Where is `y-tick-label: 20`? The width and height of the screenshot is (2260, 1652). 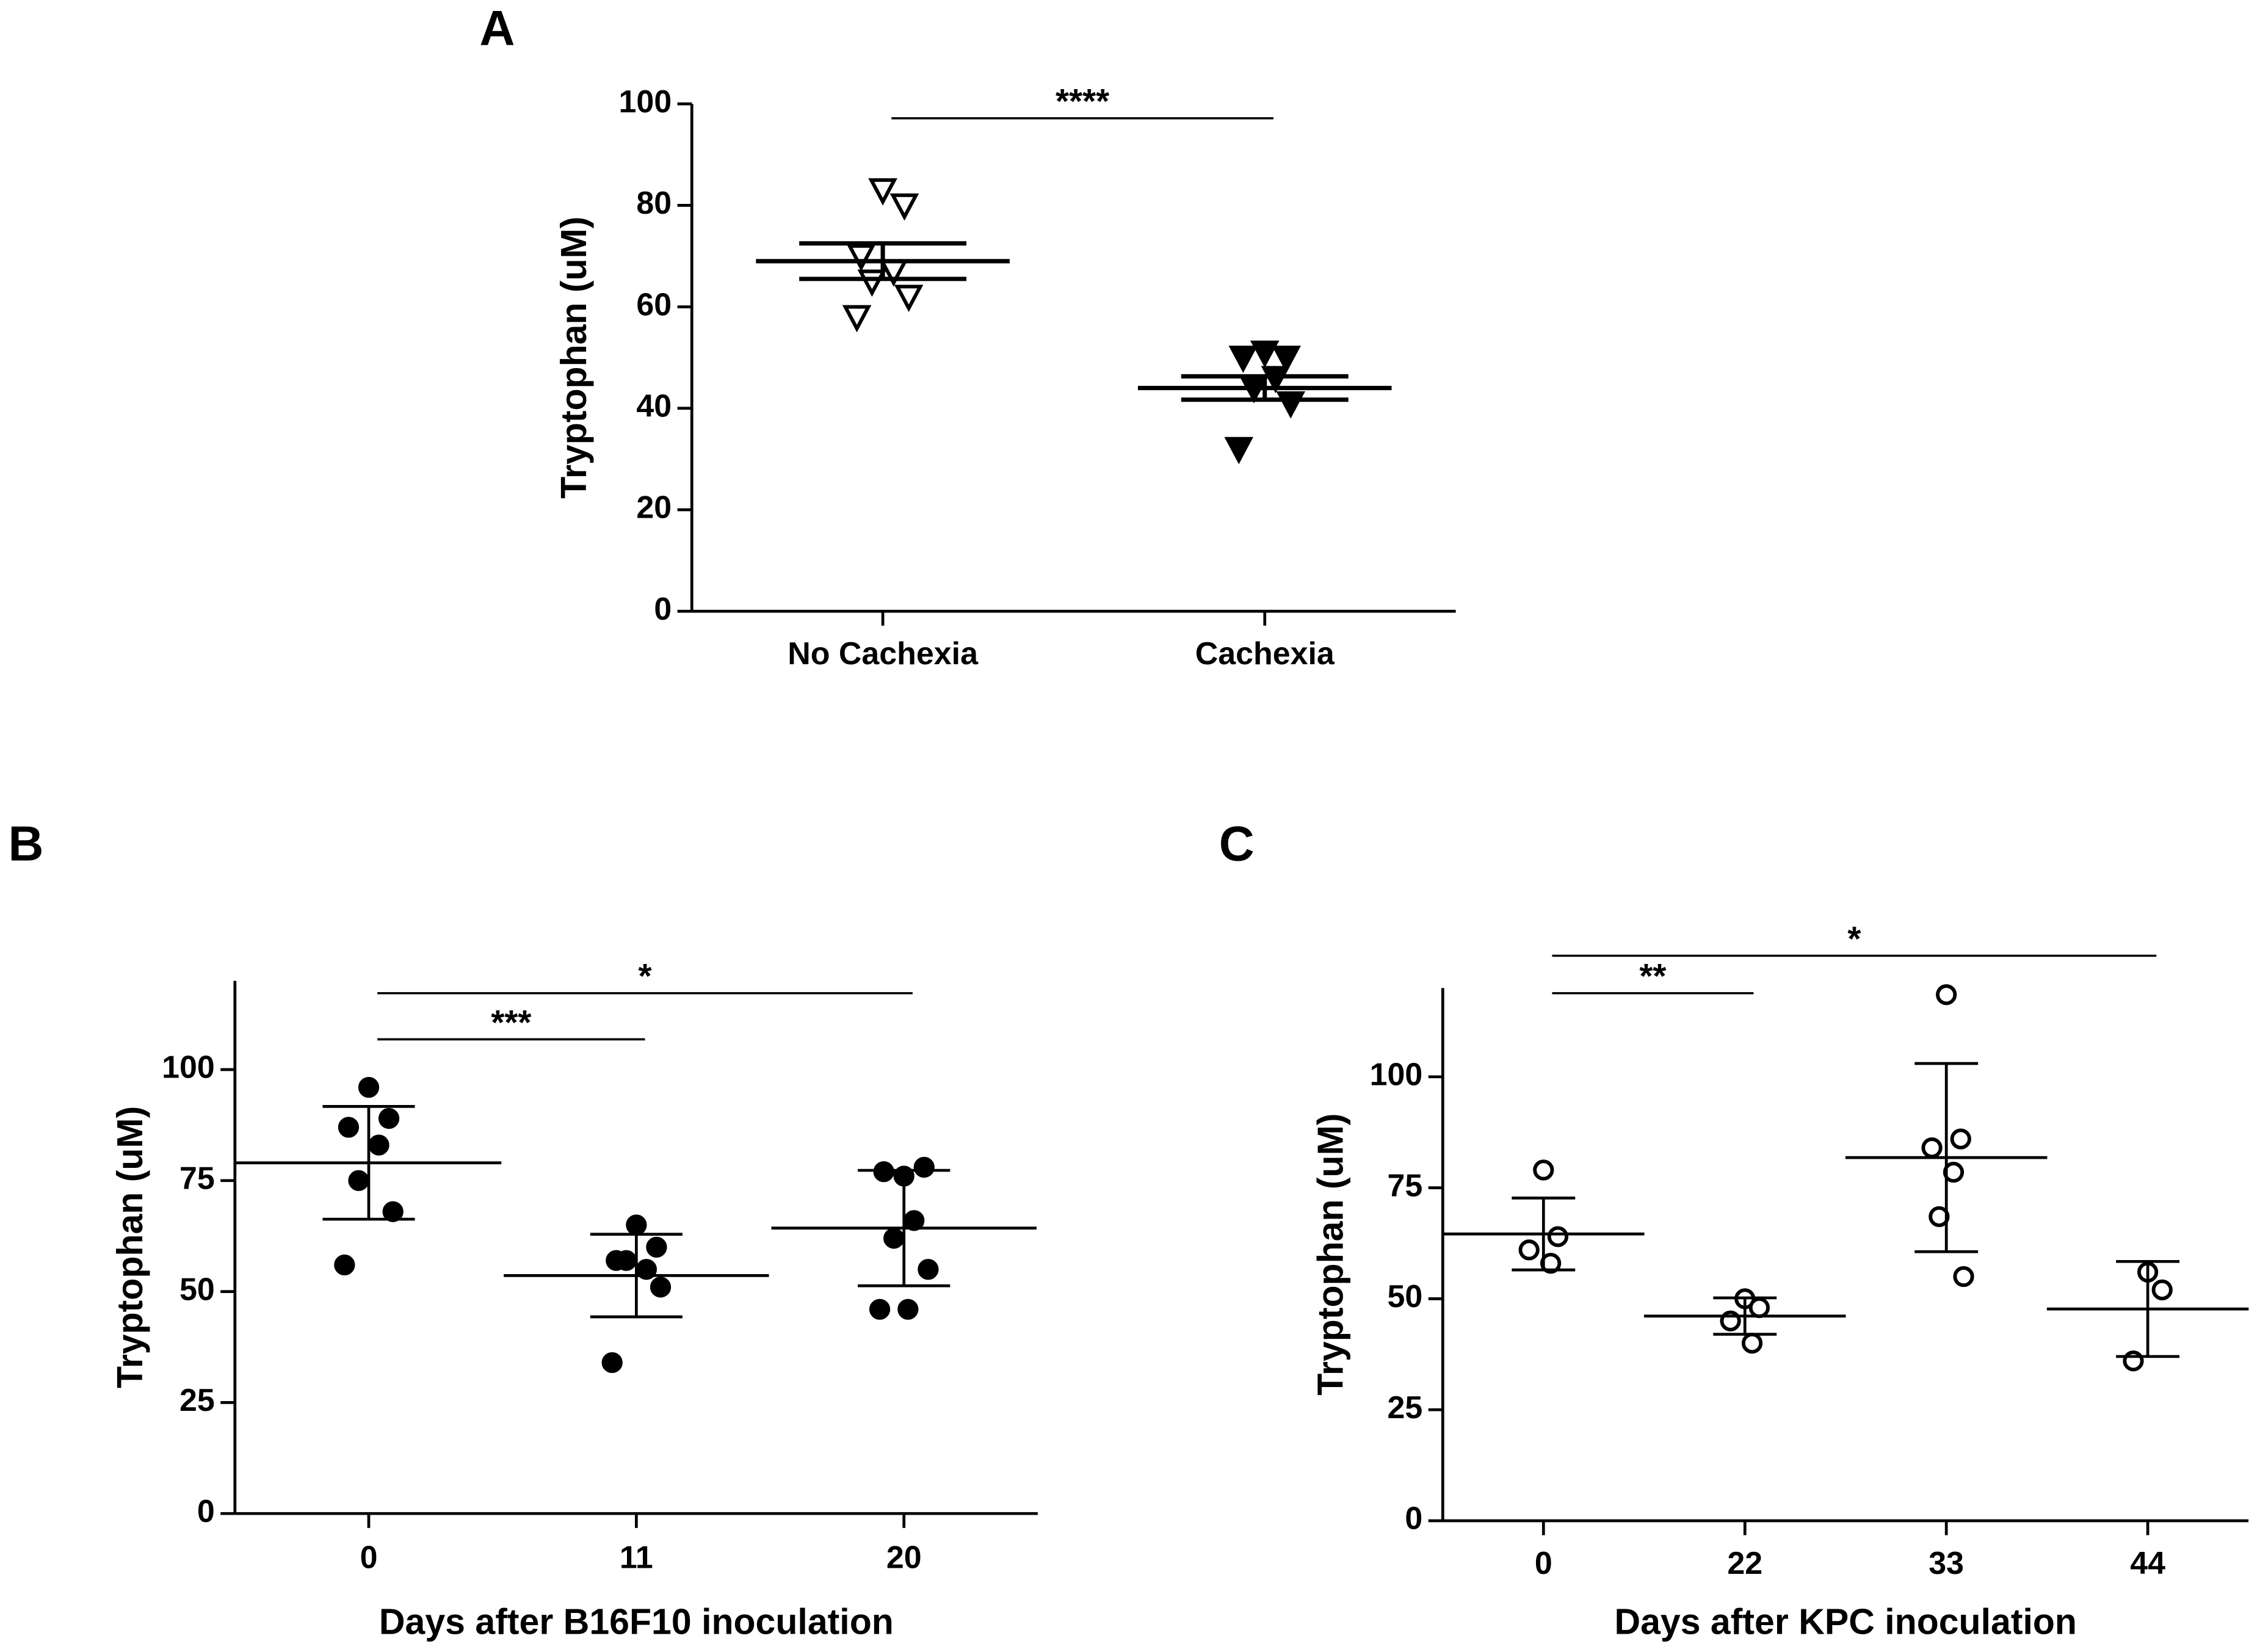 y-tick-label: 20 is located at coordinates (654, 508).